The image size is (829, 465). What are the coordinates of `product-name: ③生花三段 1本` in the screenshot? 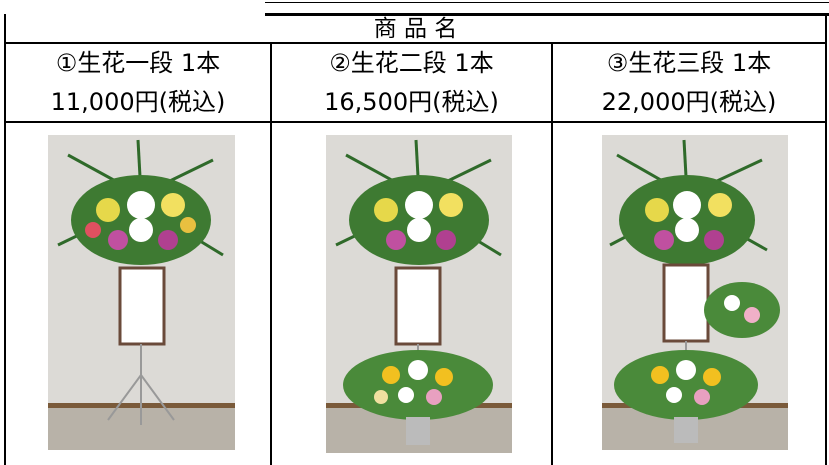 It's located at (689, 63).